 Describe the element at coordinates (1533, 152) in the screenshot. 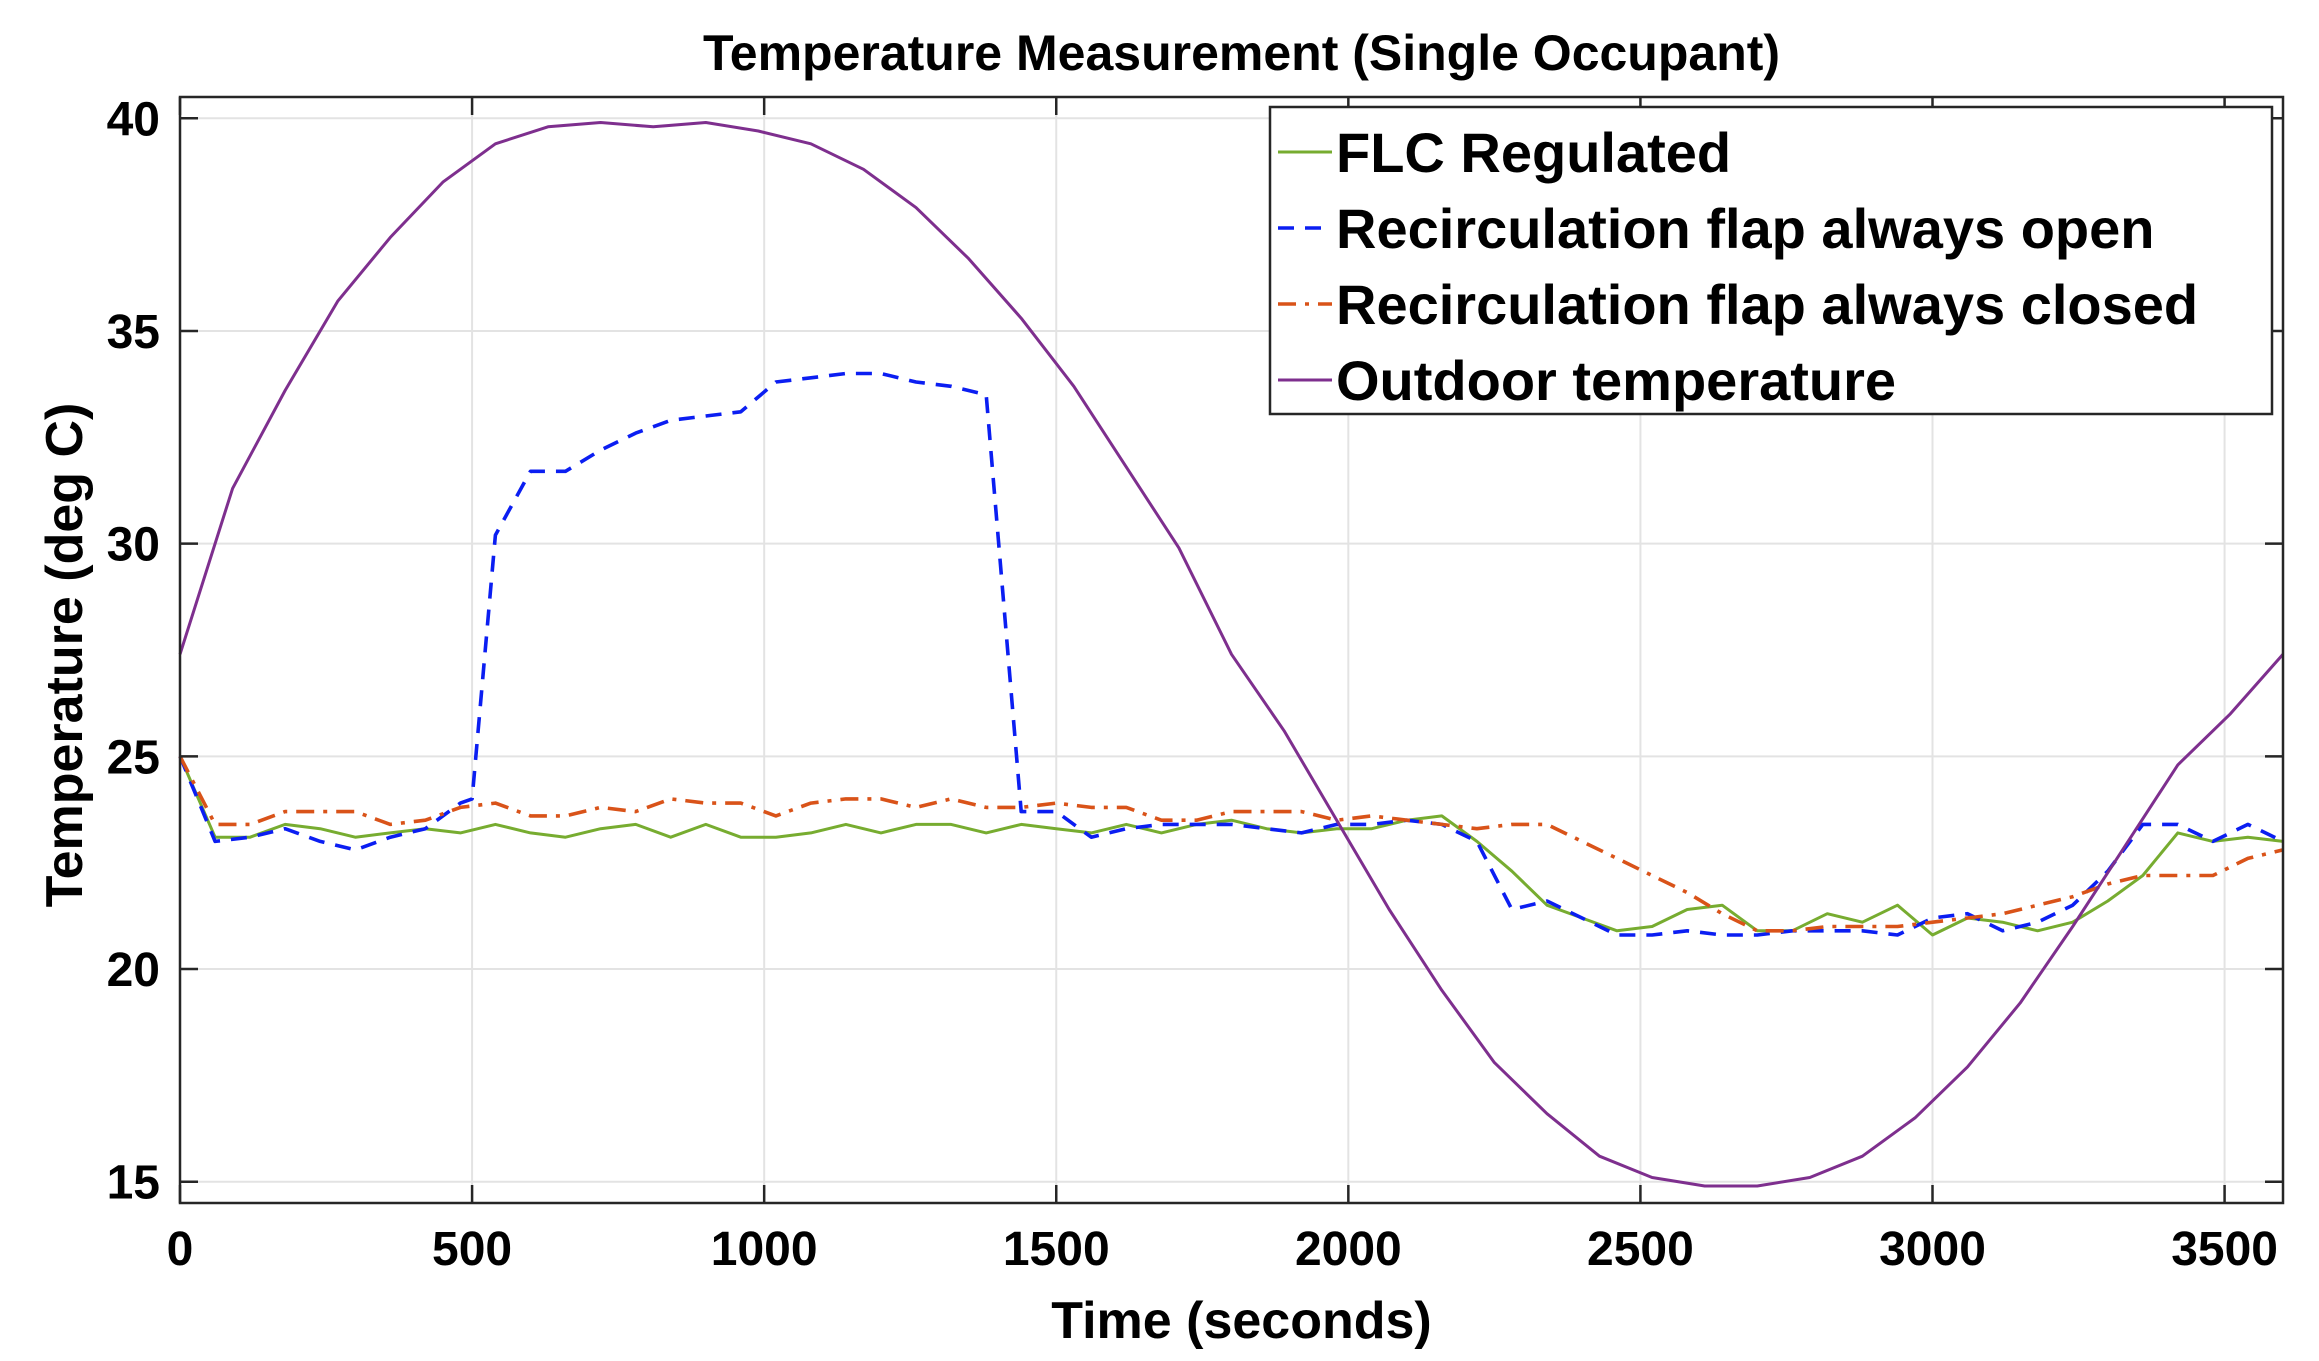

I see `legend-label-1: FLC Regulated` at that location.